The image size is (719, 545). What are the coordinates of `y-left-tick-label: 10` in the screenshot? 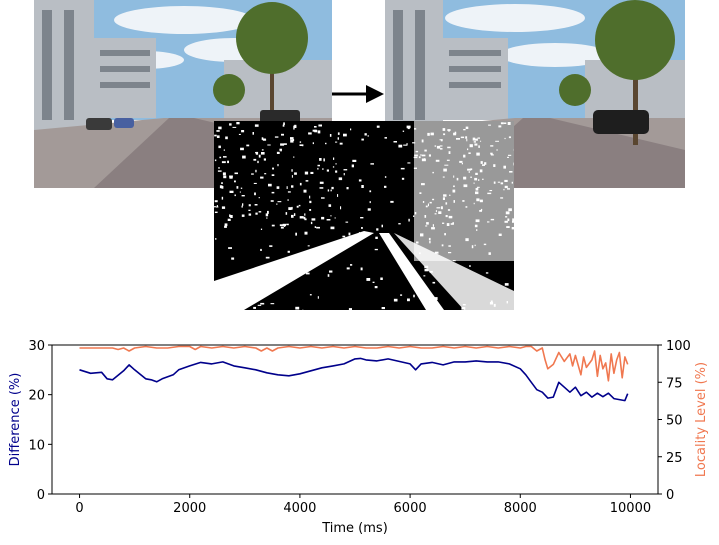 It's located at (36, 445).